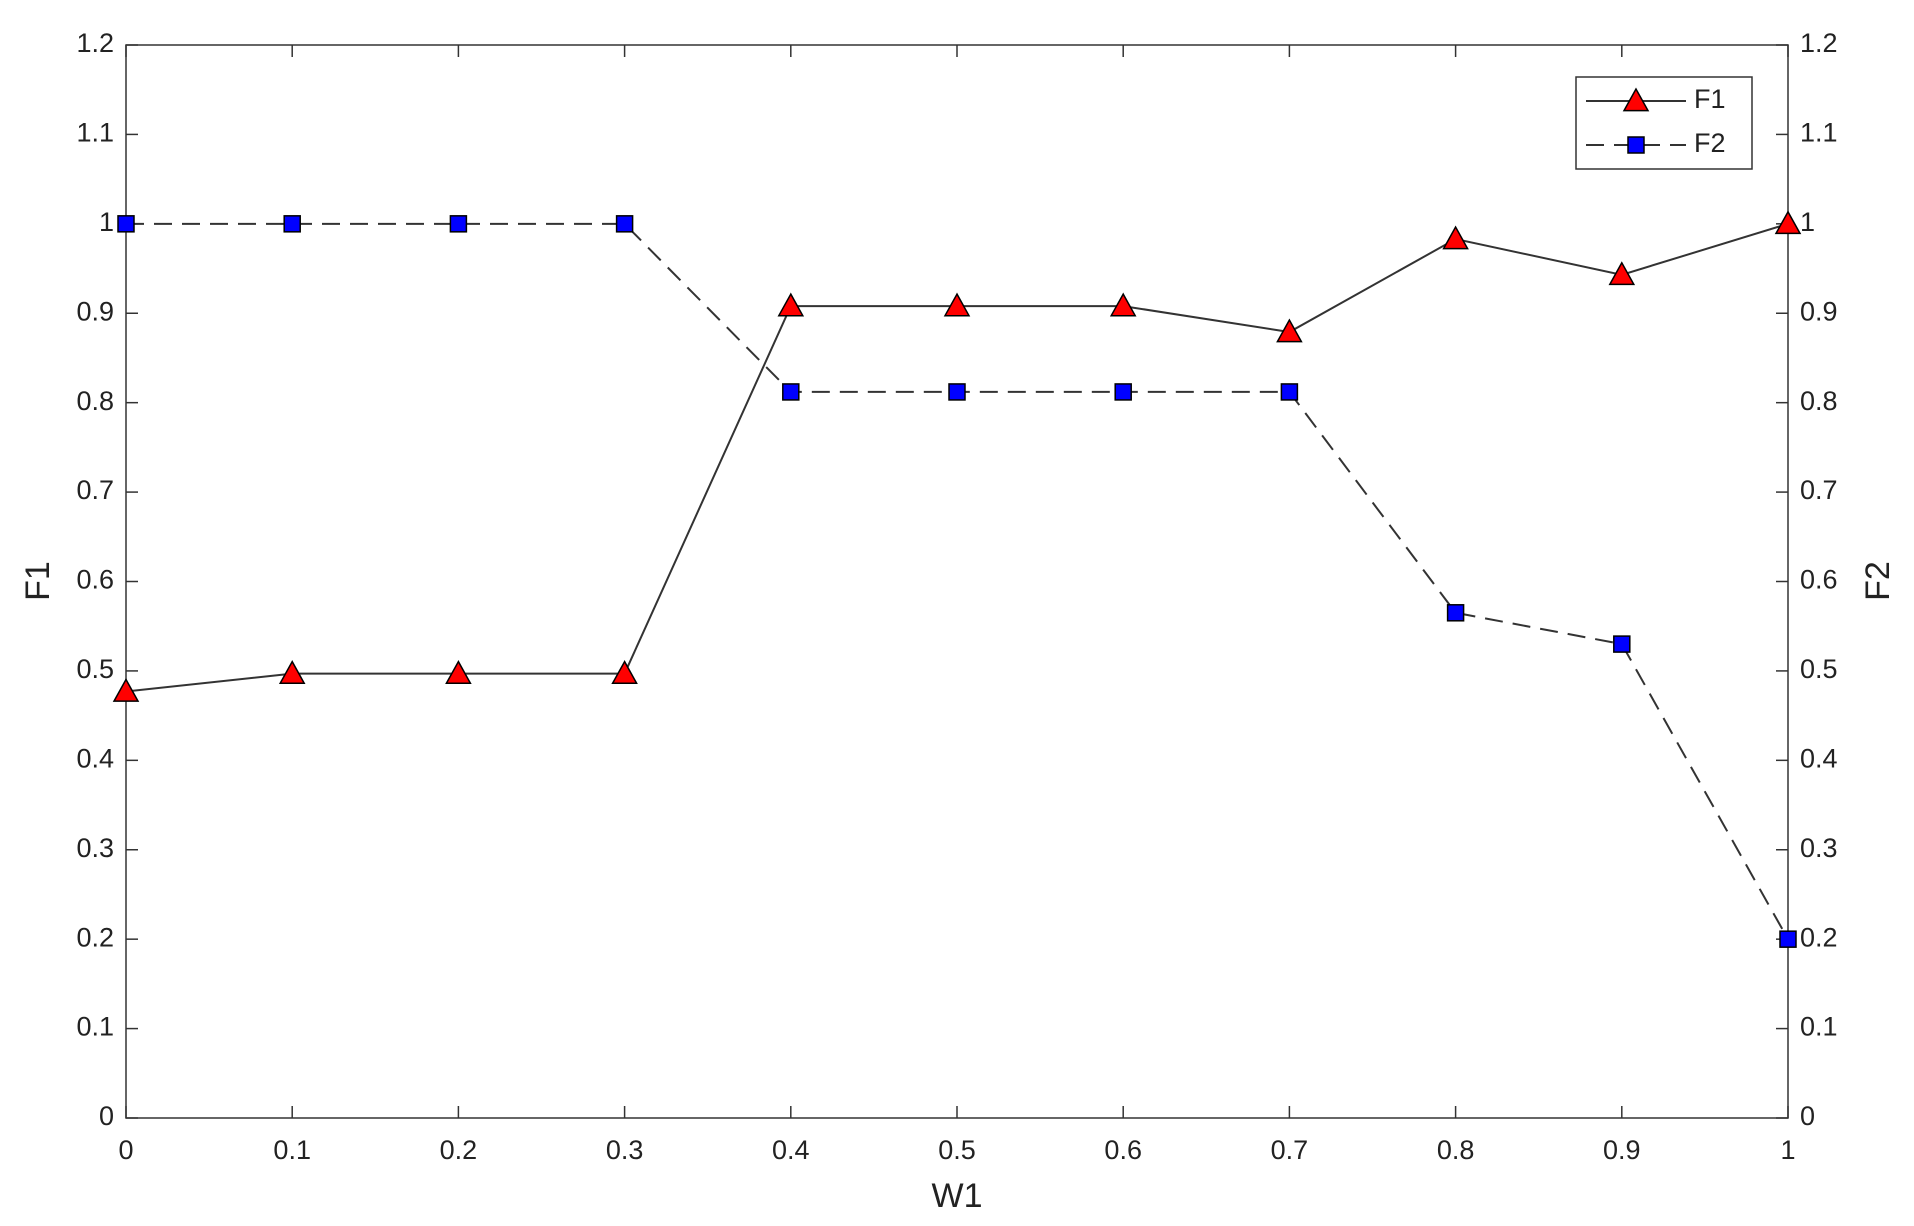 This screenshot has height=1226, width=1914. I want to click on y-tick-label: 0.9, so click(95, 311).